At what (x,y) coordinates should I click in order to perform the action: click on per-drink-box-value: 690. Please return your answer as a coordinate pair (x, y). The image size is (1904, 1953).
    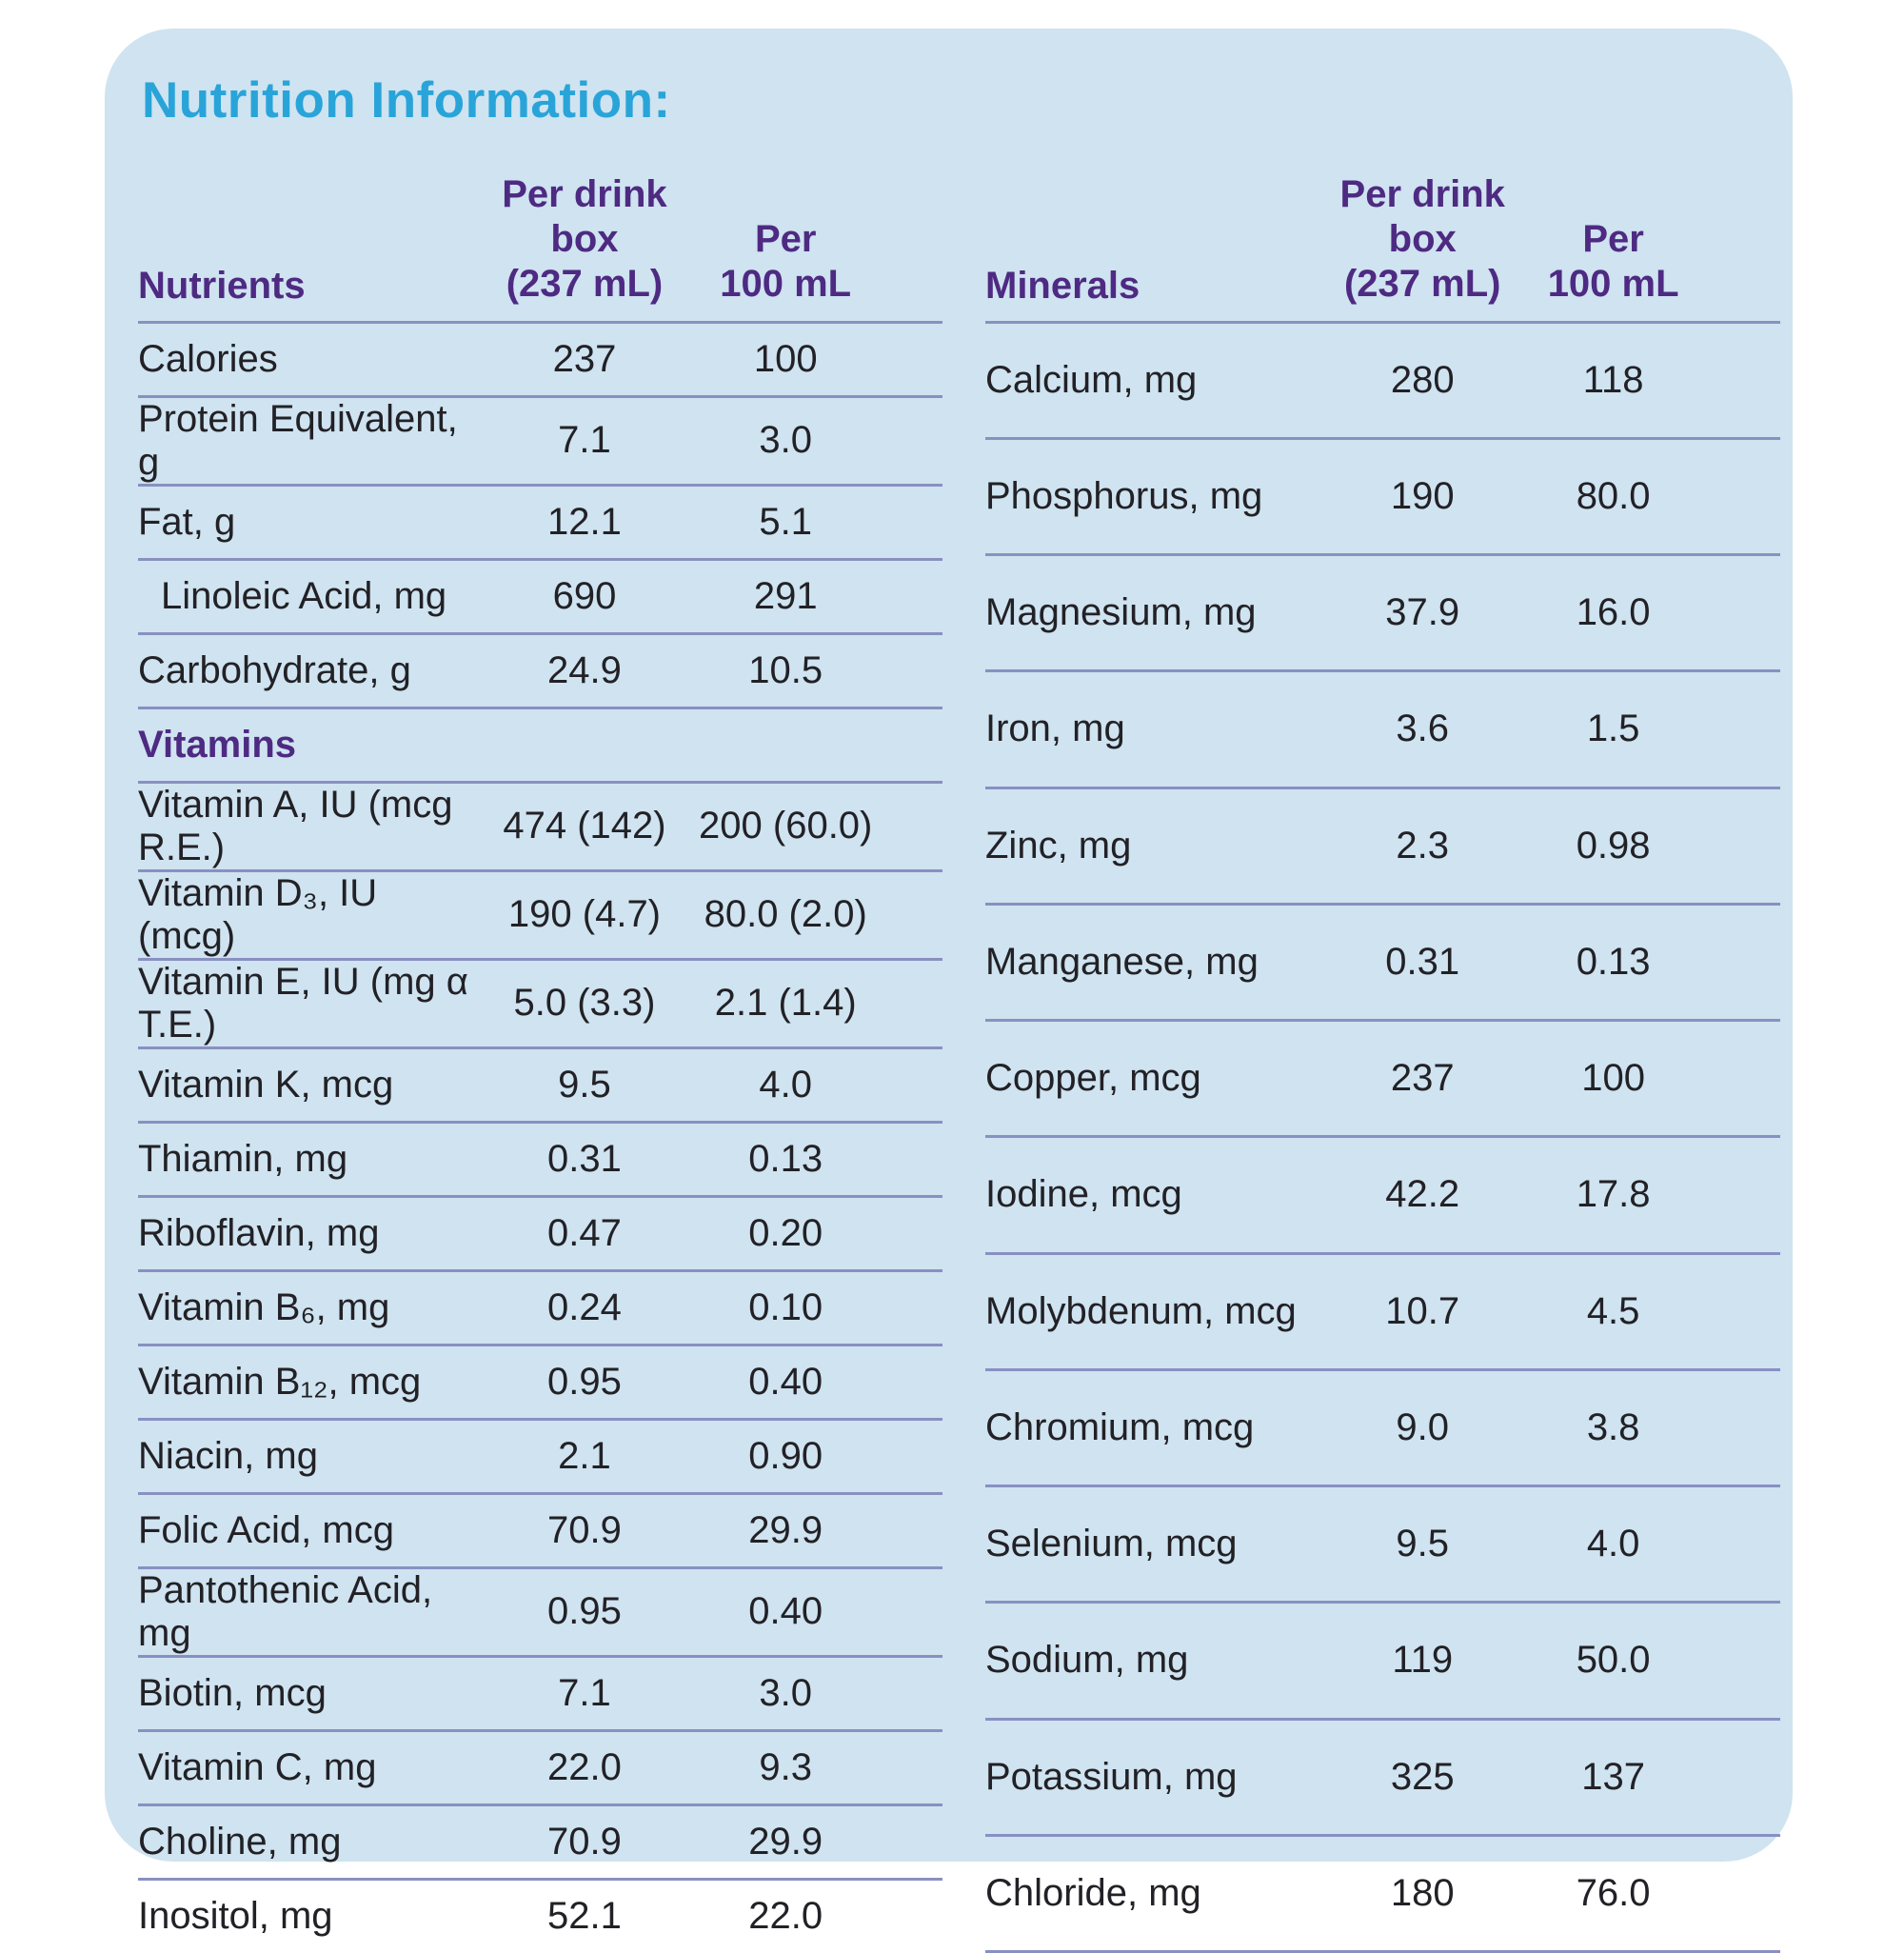
    Looking at the image, I should click on (584, 597).